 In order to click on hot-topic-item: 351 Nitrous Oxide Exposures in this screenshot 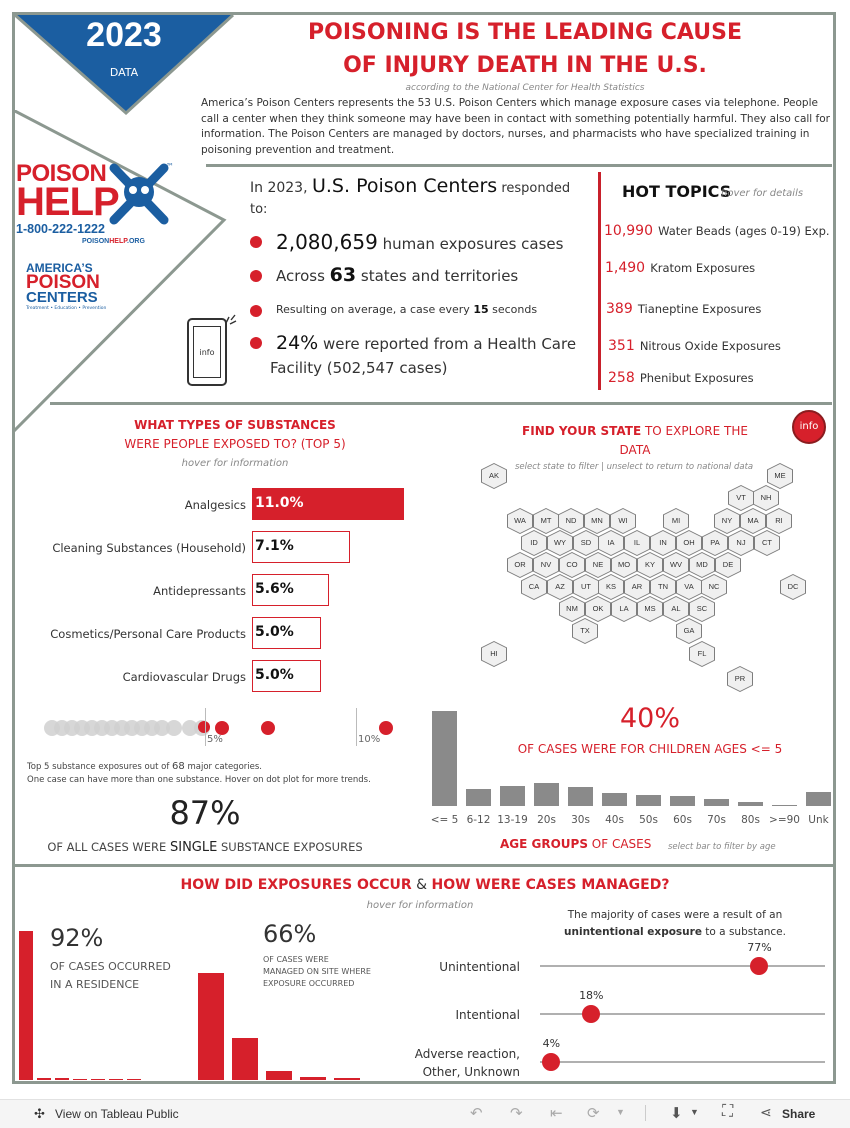, I will do `click(694, 346)`.